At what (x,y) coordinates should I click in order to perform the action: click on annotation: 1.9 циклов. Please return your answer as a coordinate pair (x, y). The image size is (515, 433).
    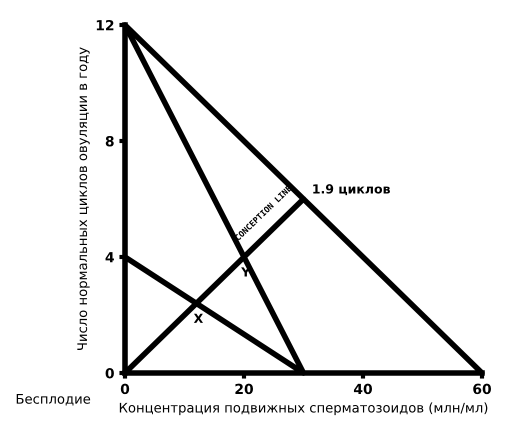
    Looking at the image, I should click on (351, 190).